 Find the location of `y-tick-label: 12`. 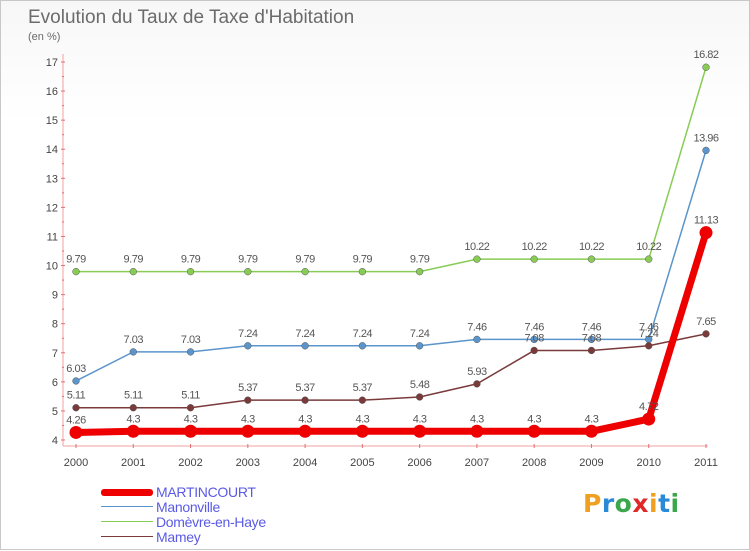

y-tick-label: 12 is located at coordinates (52, 208).